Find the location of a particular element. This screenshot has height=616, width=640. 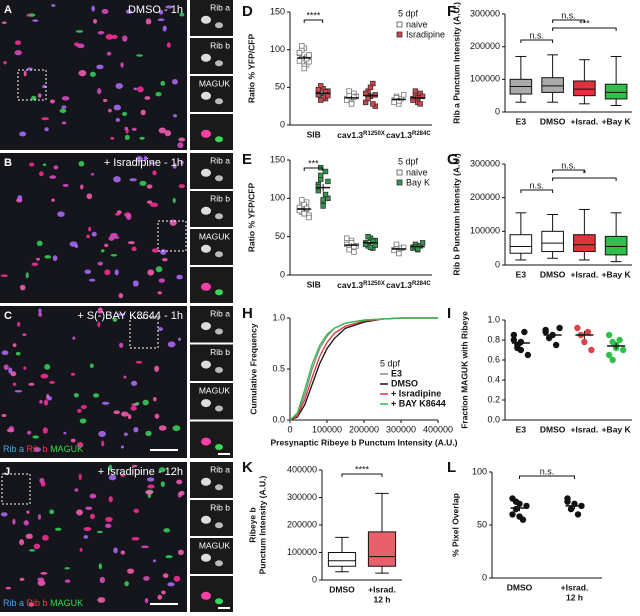

y-tick-label: 0.2 is located at coordinates (493, 399).